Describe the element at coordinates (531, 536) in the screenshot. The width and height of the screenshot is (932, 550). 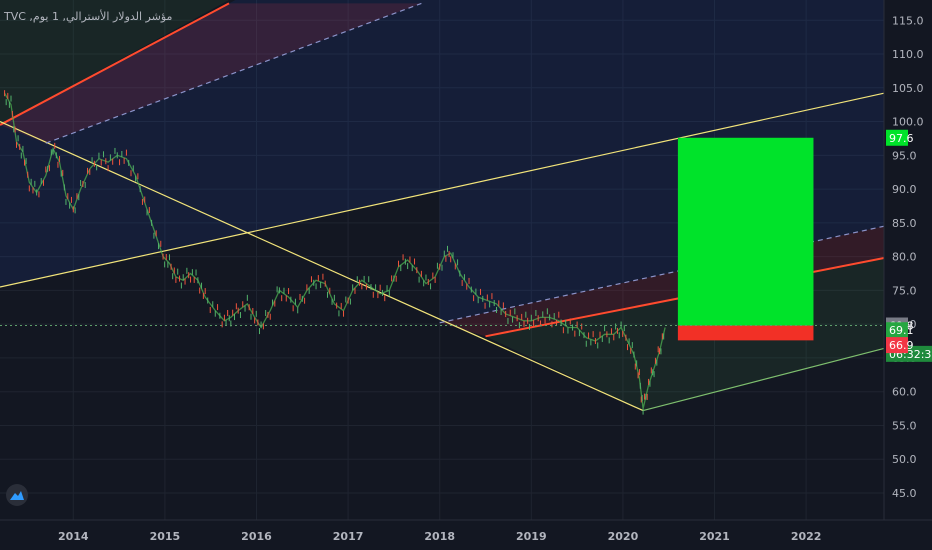
I see `x-tick-label: 2019` at that location.